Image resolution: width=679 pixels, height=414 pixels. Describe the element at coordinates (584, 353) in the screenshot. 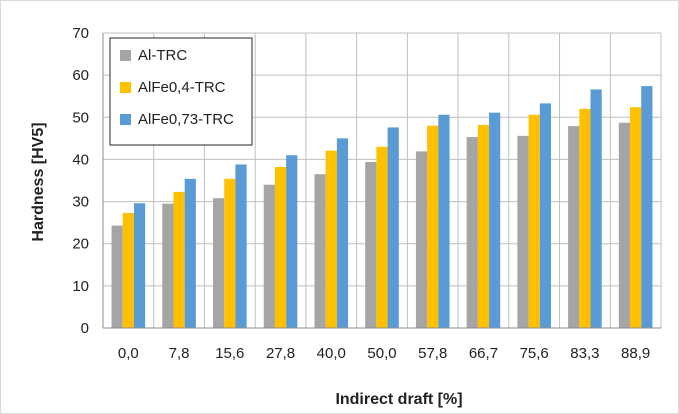

I see `x-tick-label: 83,3` at that location.